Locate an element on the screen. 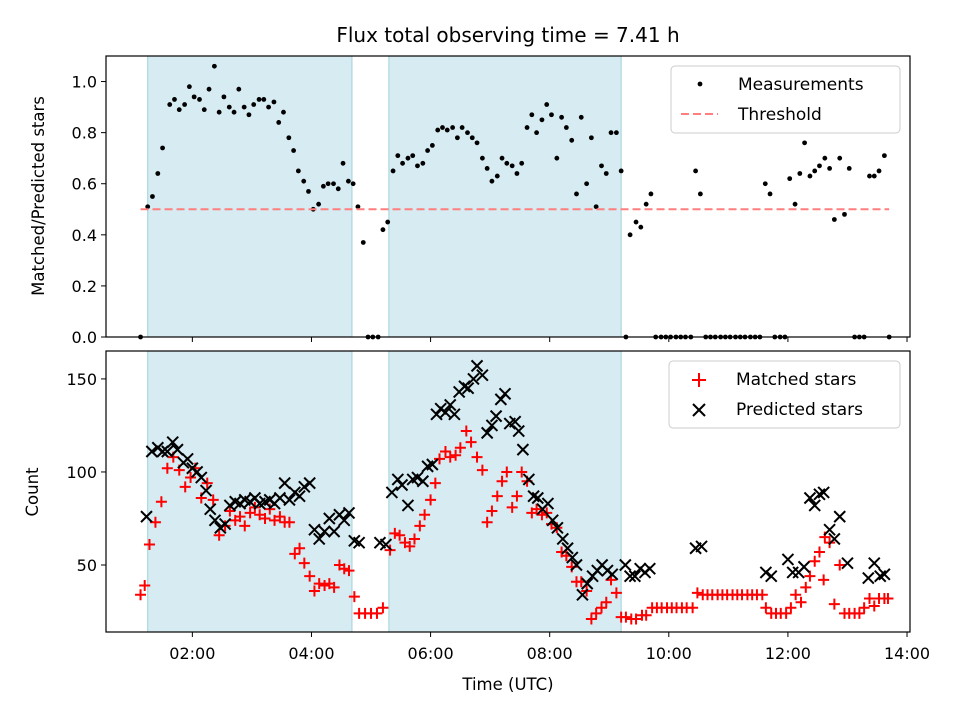 Image resolution: width=960 pixels, height=720 pixels. legend-predicted-marker is located at coordinates (699, 410).